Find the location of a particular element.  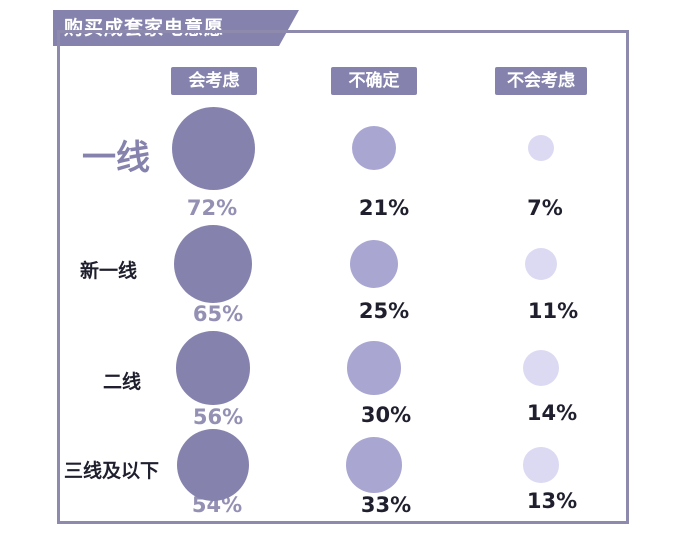

value-label: 25% is located at coordinates (384, 311).